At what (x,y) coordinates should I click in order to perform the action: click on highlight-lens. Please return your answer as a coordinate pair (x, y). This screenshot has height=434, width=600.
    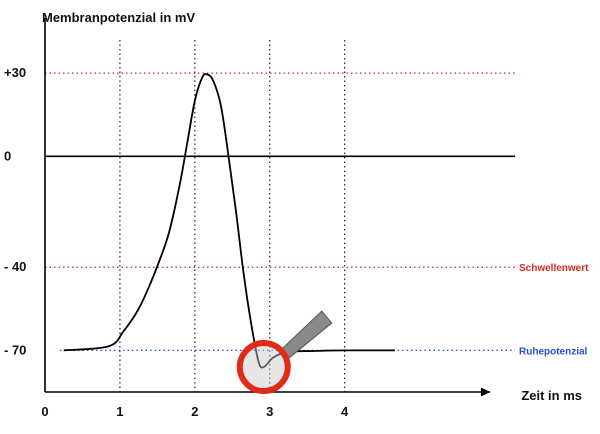
    Looking at the image, I should click on (263, 367).